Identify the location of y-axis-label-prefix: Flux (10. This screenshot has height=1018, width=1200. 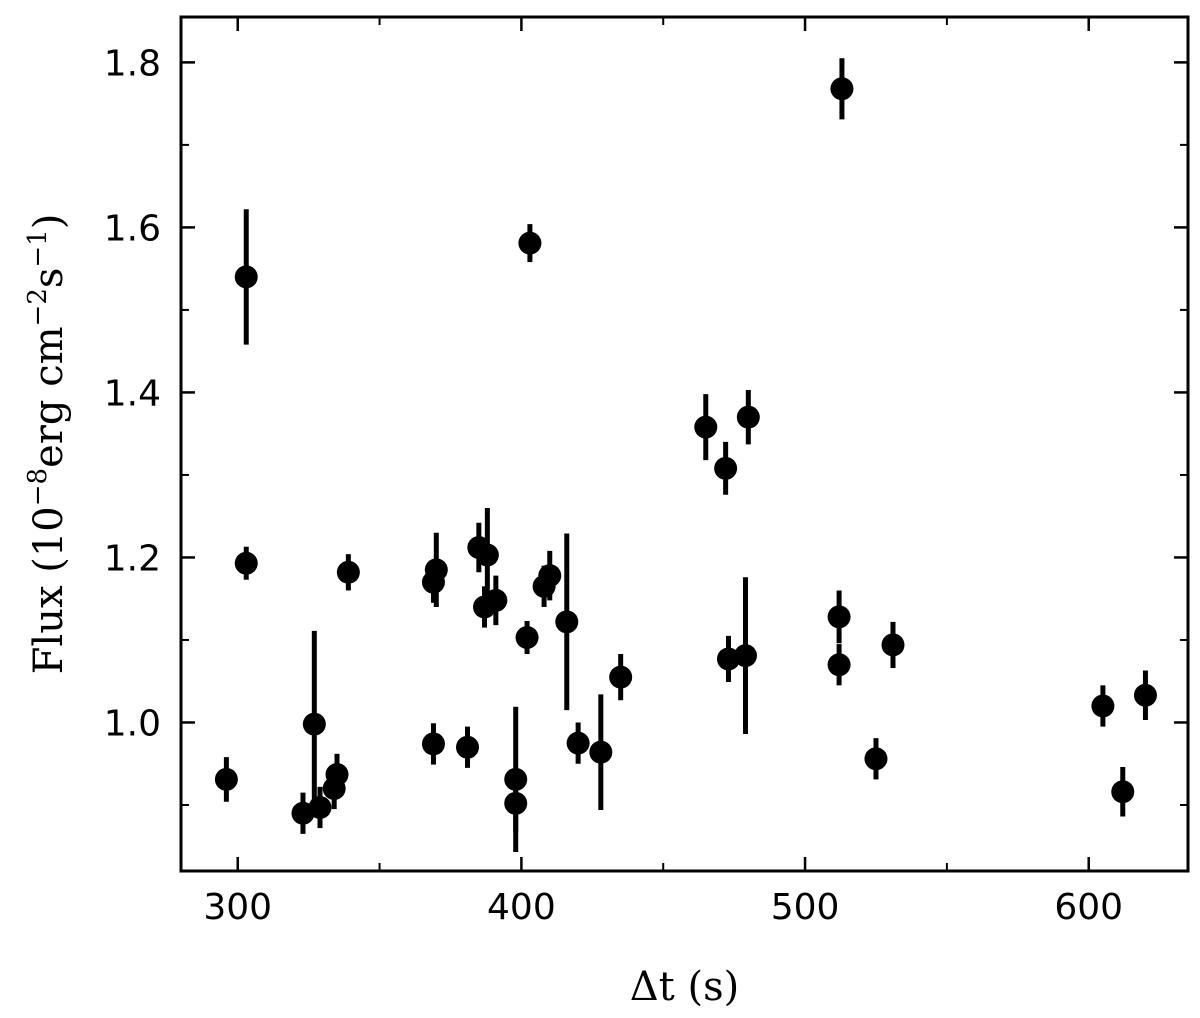
(49, 590).